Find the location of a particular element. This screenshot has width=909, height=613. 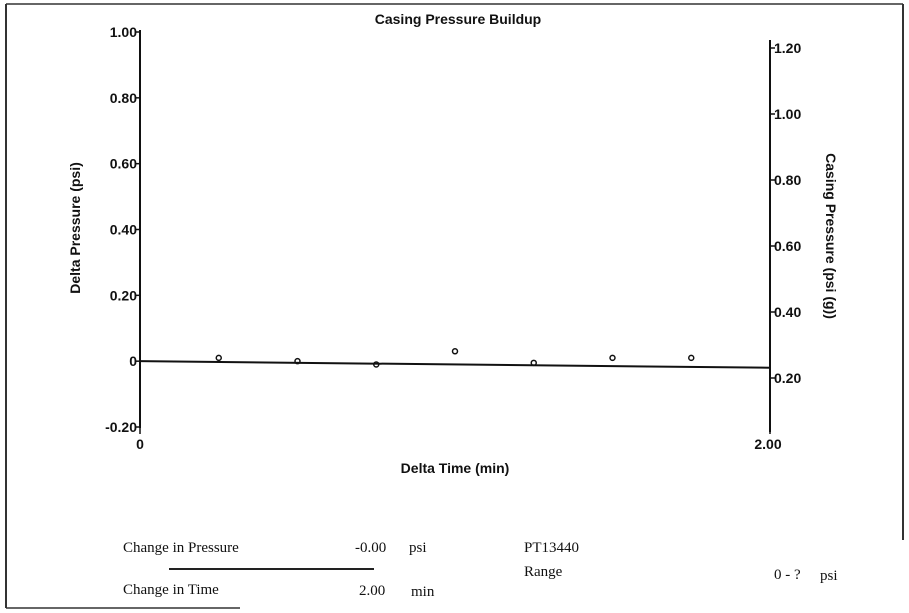

y2-axis-label: Casing Pressure (psi (g)) is located at coordinates (831, 236).